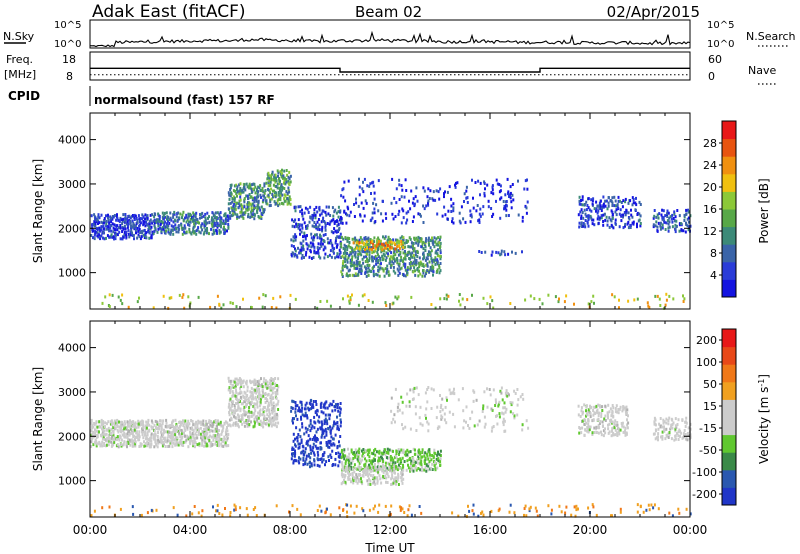 The image size is (800, 554). Describe the element at coordinates (715, 59) in the screenshot. I see `nave-right-tick-high: 60` at that location.